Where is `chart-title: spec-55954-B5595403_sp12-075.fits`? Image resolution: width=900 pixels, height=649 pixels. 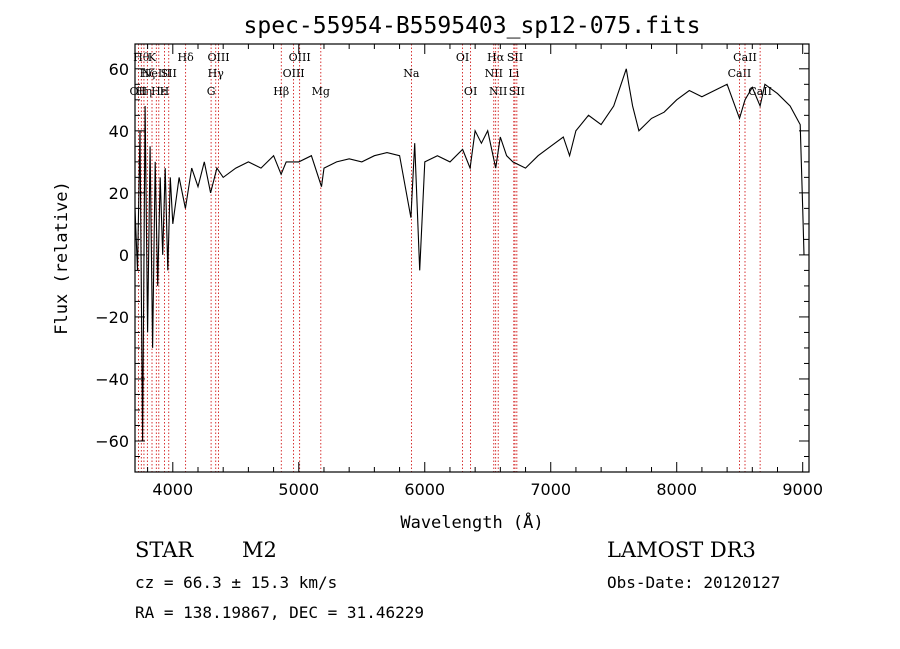
chart-title: spec-55954-B5595403_sp12-075.fits is located at coordinates (472, 26).